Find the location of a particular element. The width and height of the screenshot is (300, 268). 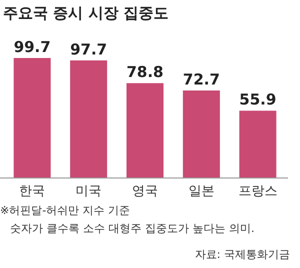

data-label: 55.9 is located at coordinates (257, 99).